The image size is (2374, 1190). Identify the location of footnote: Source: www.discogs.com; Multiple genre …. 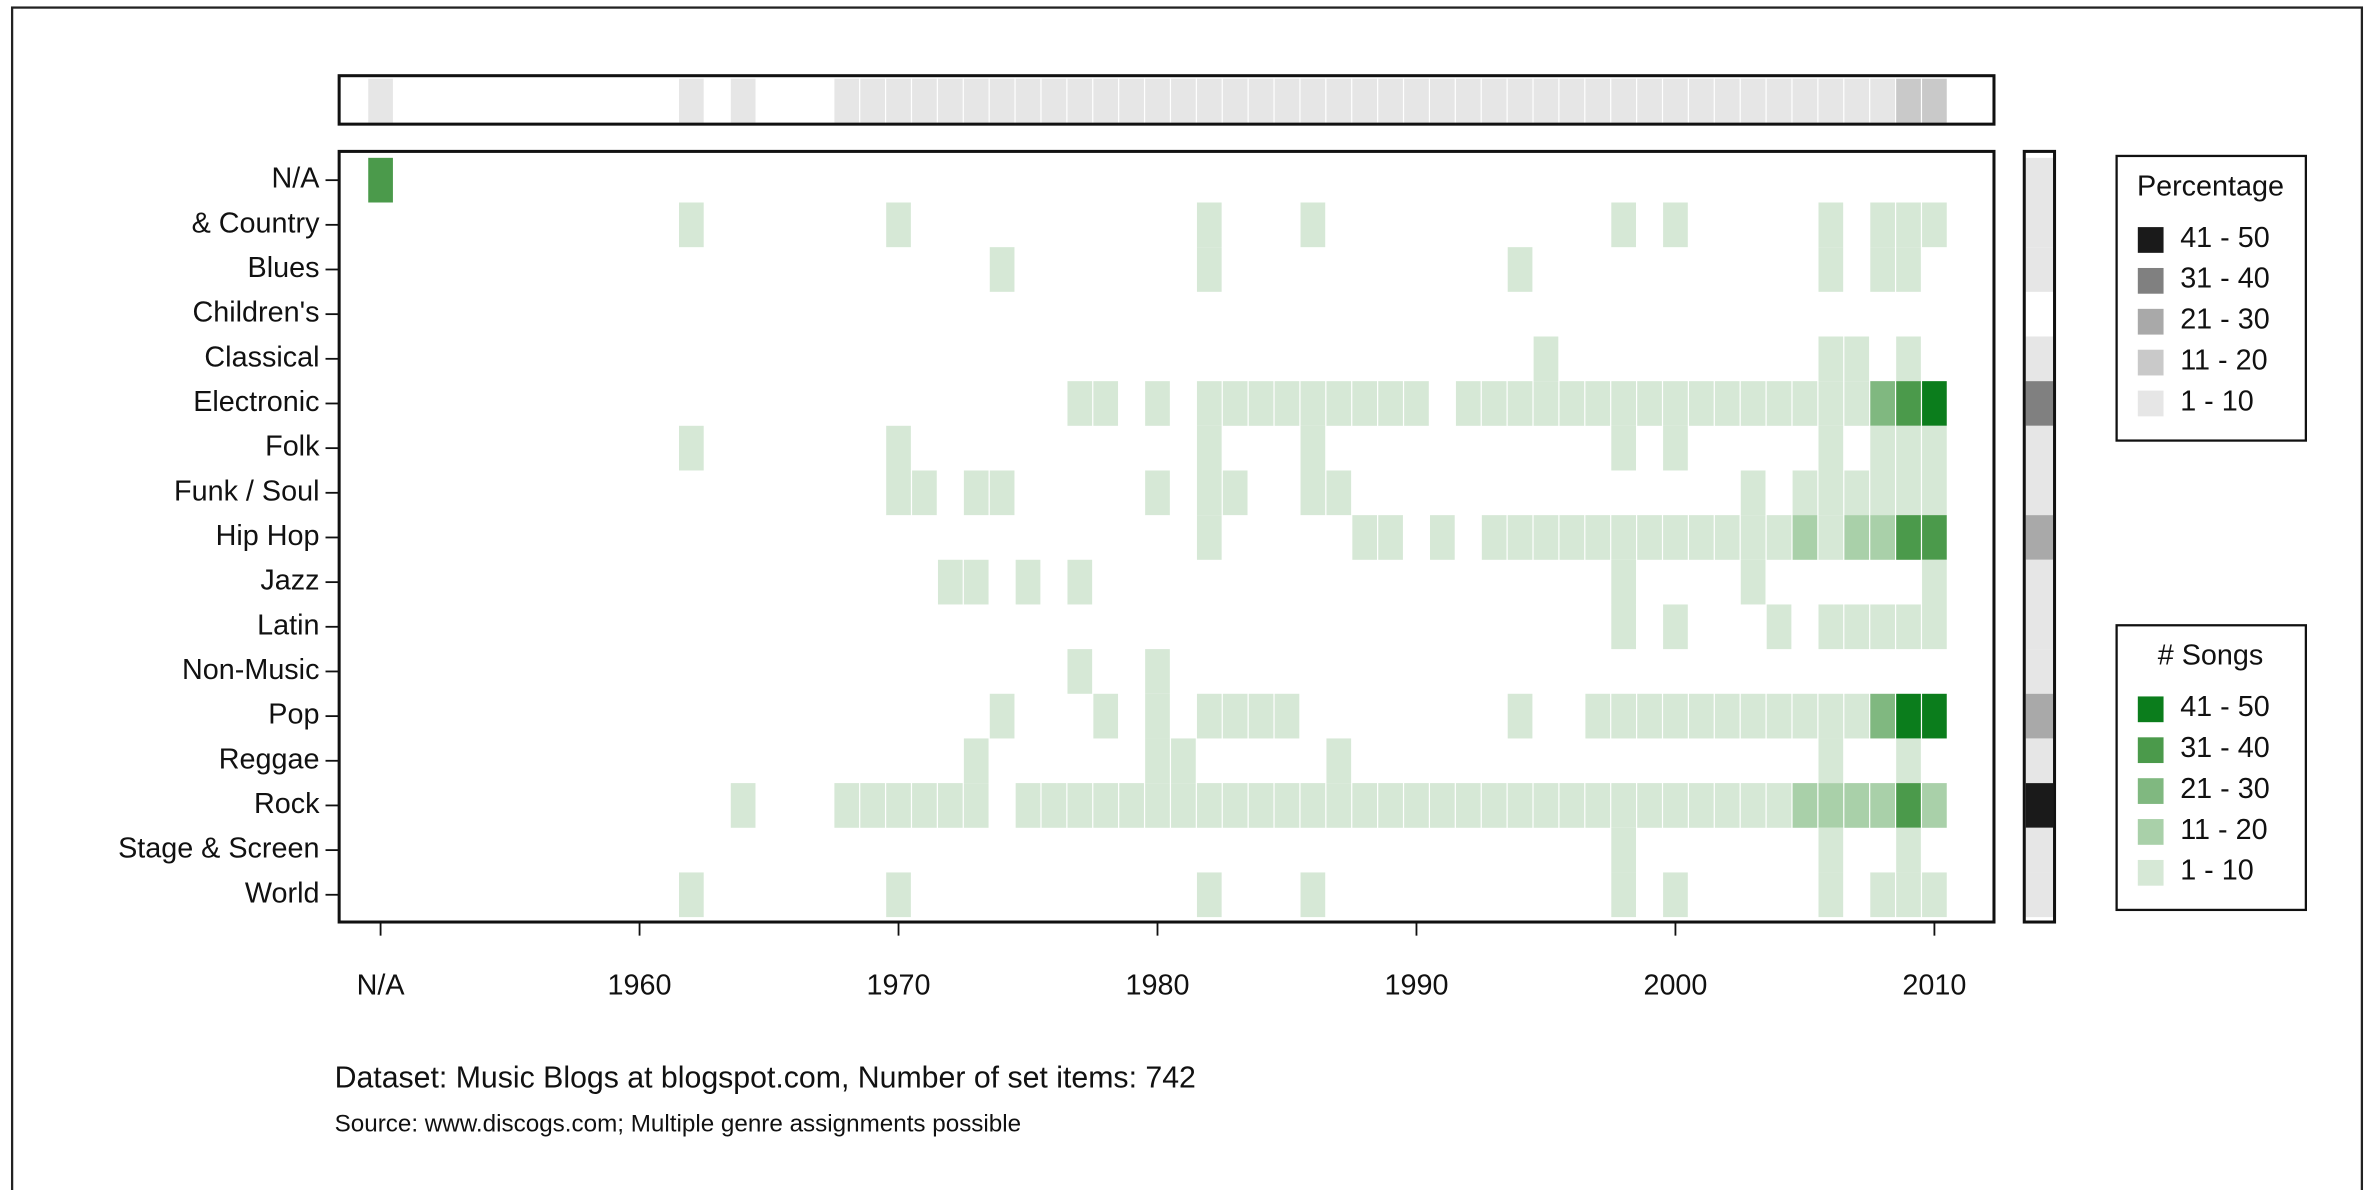
(678, 1123).